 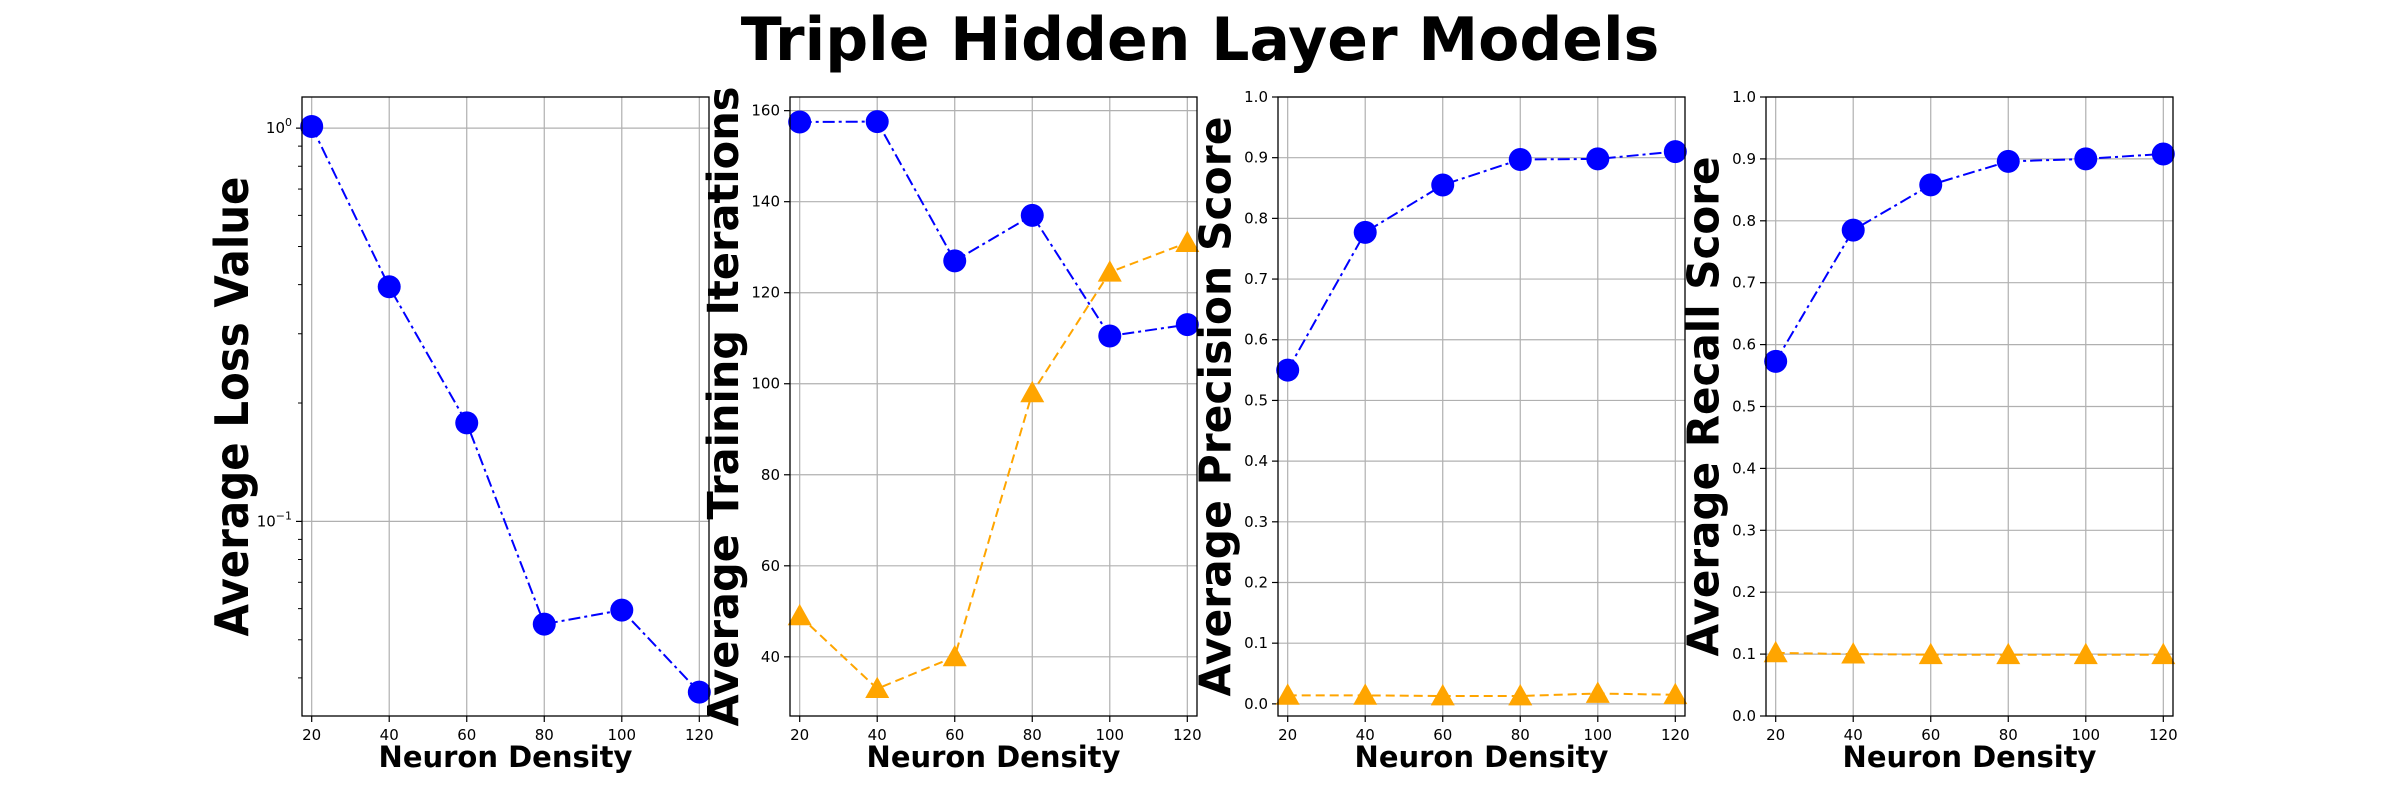 What do you see at coordinates (1969, 406) in the screenshot?
I see `chart4-axes-frame` at bounding box center [1969, 406].